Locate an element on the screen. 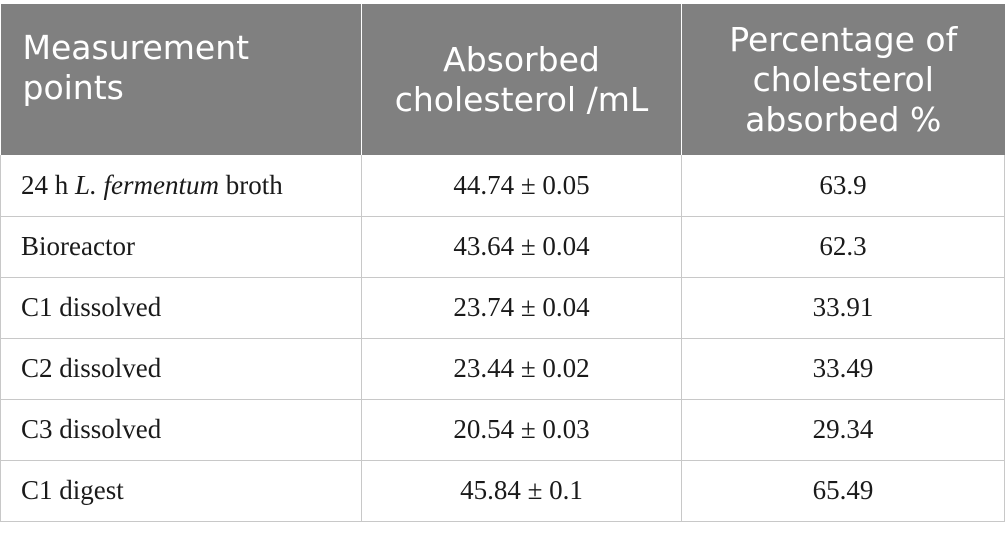 The image size is (1005, 543). cell-absorbed: 44.74 ± 0.05 is located at coordinates (521, 186).